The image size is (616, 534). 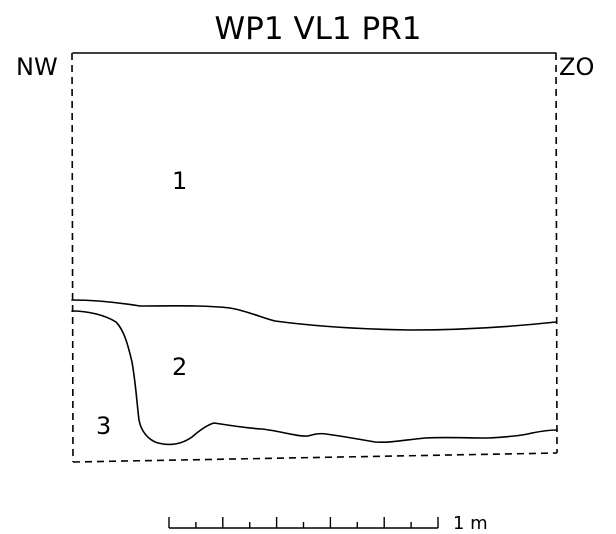 What do you see at coordinates (103, 426) in the screenshot?
I see `layer-label-3: 3` at bounding box center [103, 426].